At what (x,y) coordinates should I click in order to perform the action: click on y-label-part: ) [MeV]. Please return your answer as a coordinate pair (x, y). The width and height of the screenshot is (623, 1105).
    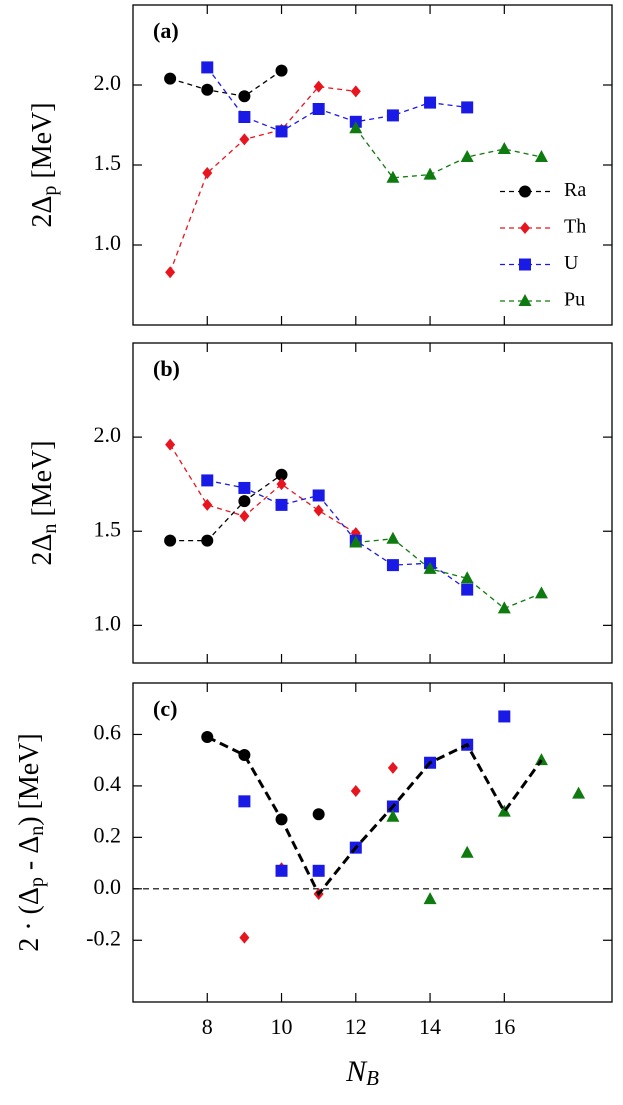
    Looking at the image, I should click on (29, 779).